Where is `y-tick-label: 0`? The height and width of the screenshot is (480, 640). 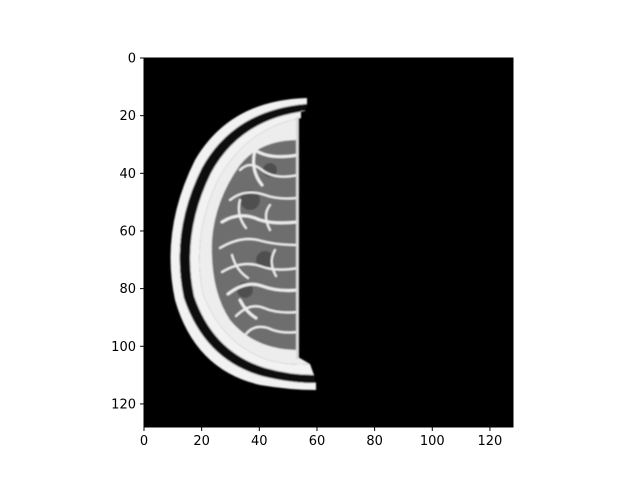 y-tick-label: 0 is located at coordinates (132, 59).